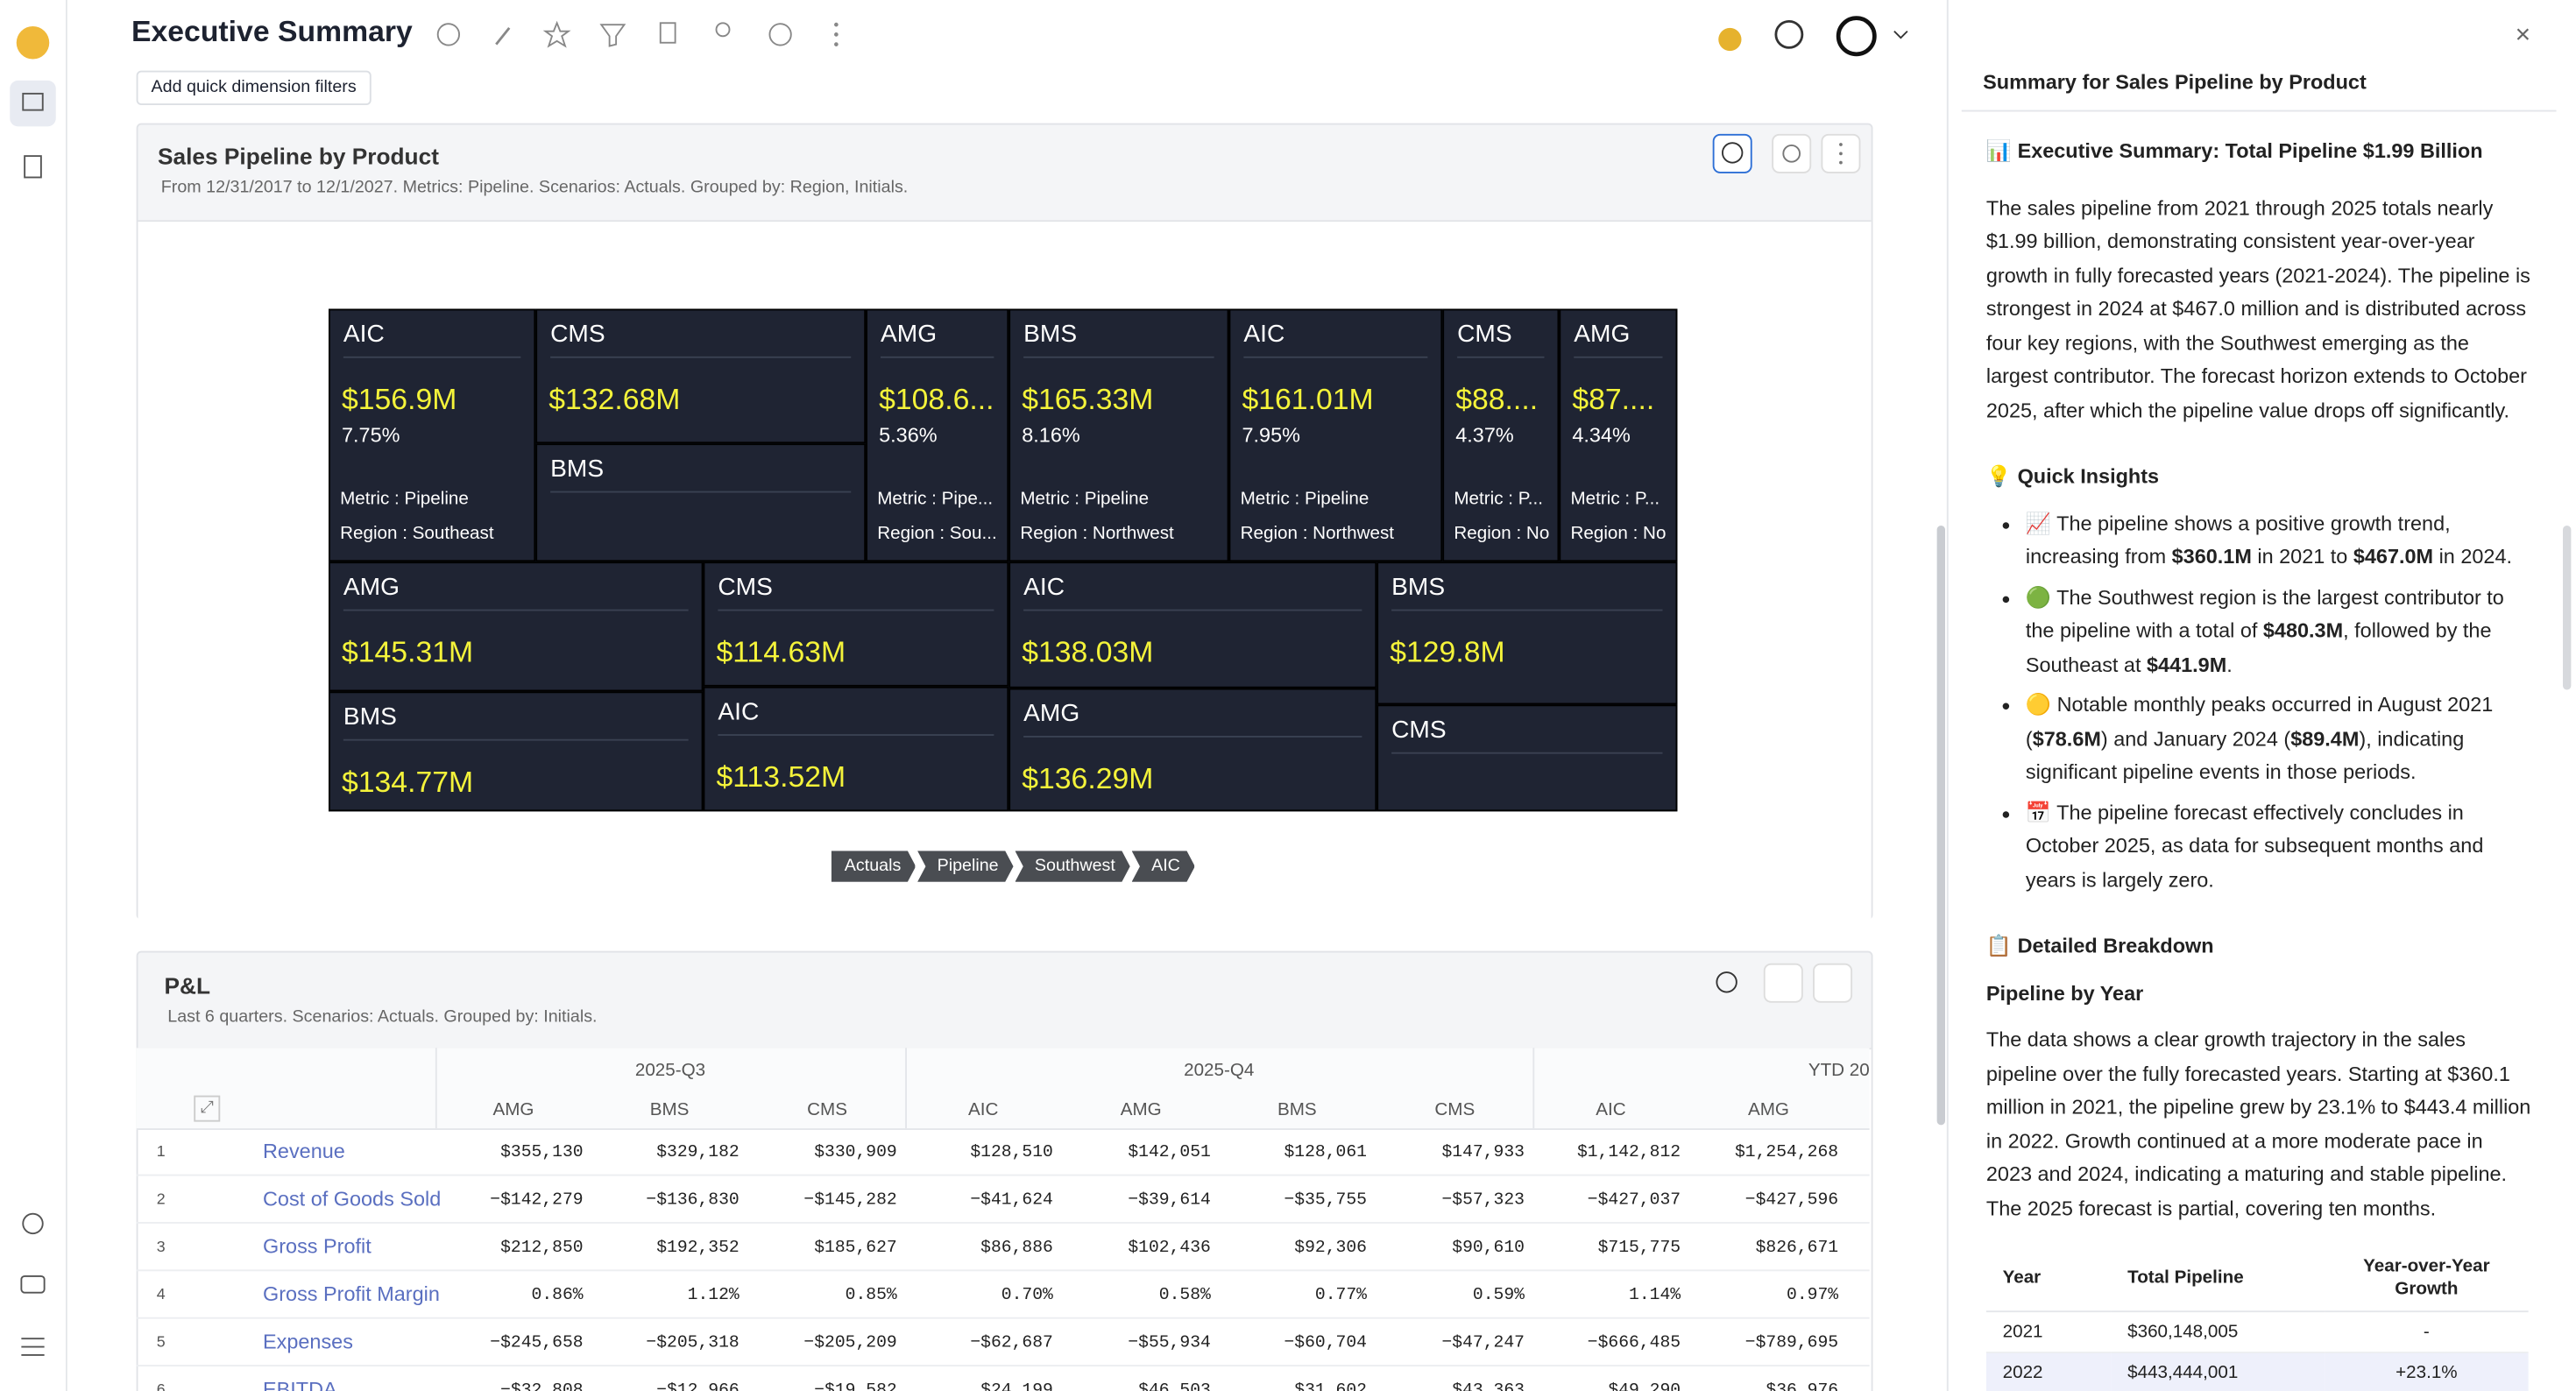  Describe the element at coordinates (723, 30) in the screenshot. I see `share-icon` at that location.